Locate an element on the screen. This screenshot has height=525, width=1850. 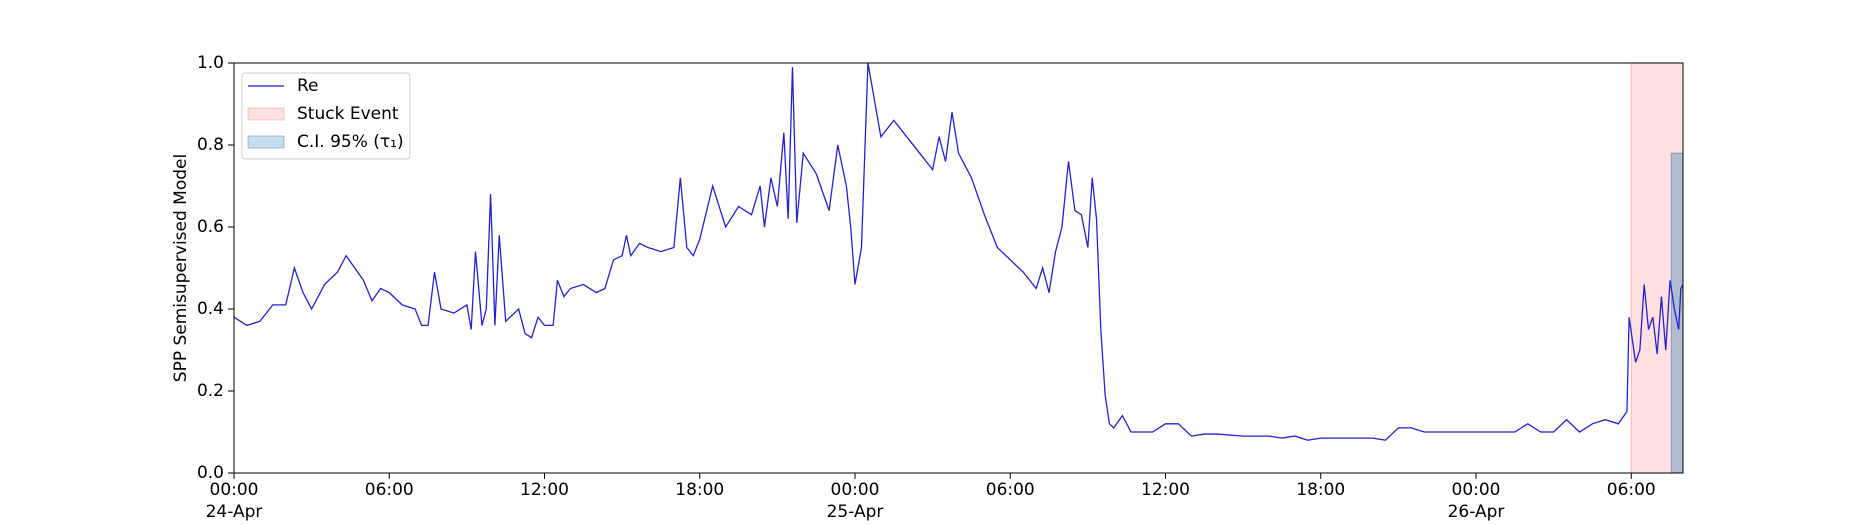
legend-label: C.I. 95% (τ₁) is located at coordinates (350, 142).